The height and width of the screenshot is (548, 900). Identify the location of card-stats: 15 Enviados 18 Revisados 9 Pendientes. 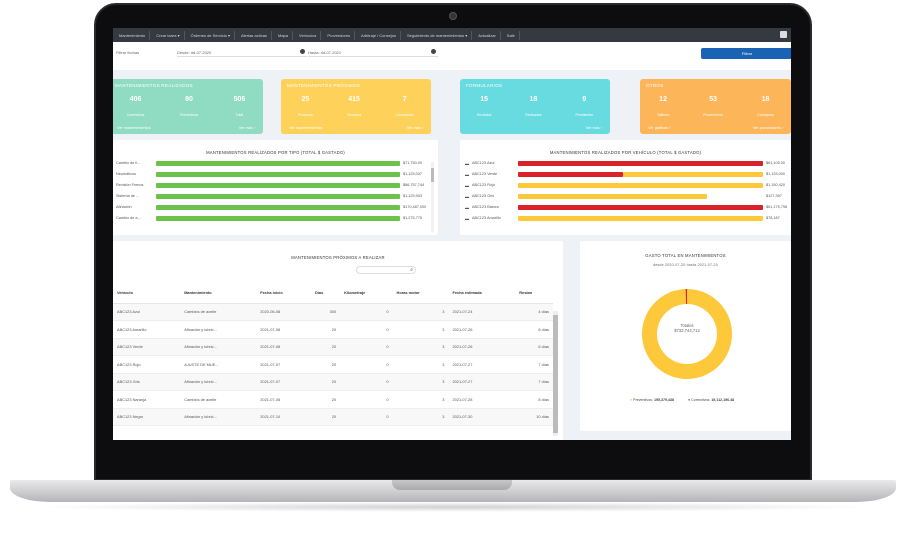
(535, 108).